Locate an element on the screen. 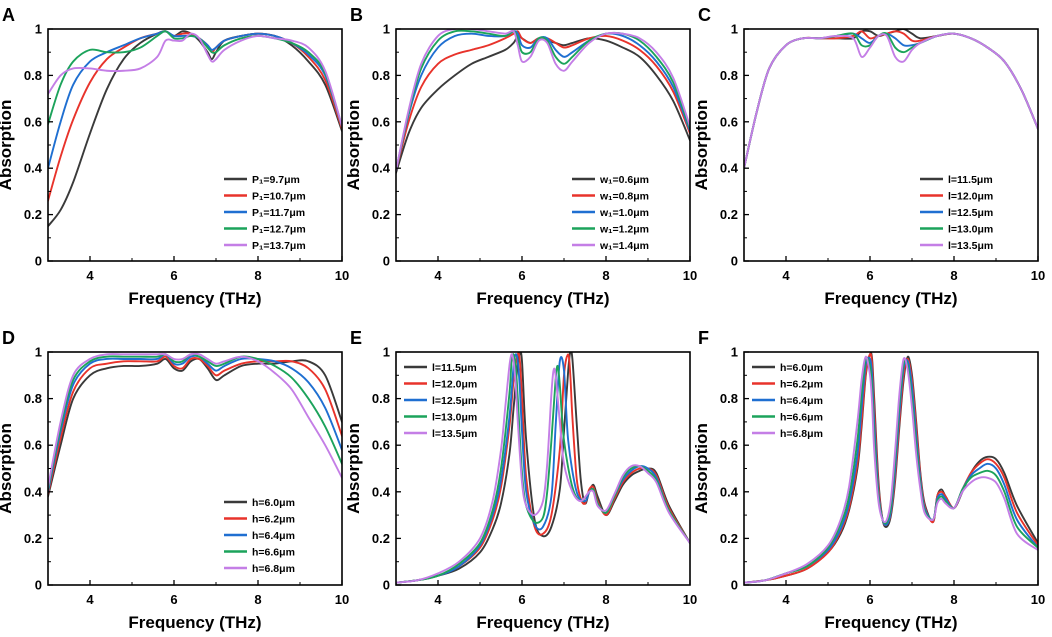  panel-c-x-tick-6: 6 is located at coordinates (869, 275).